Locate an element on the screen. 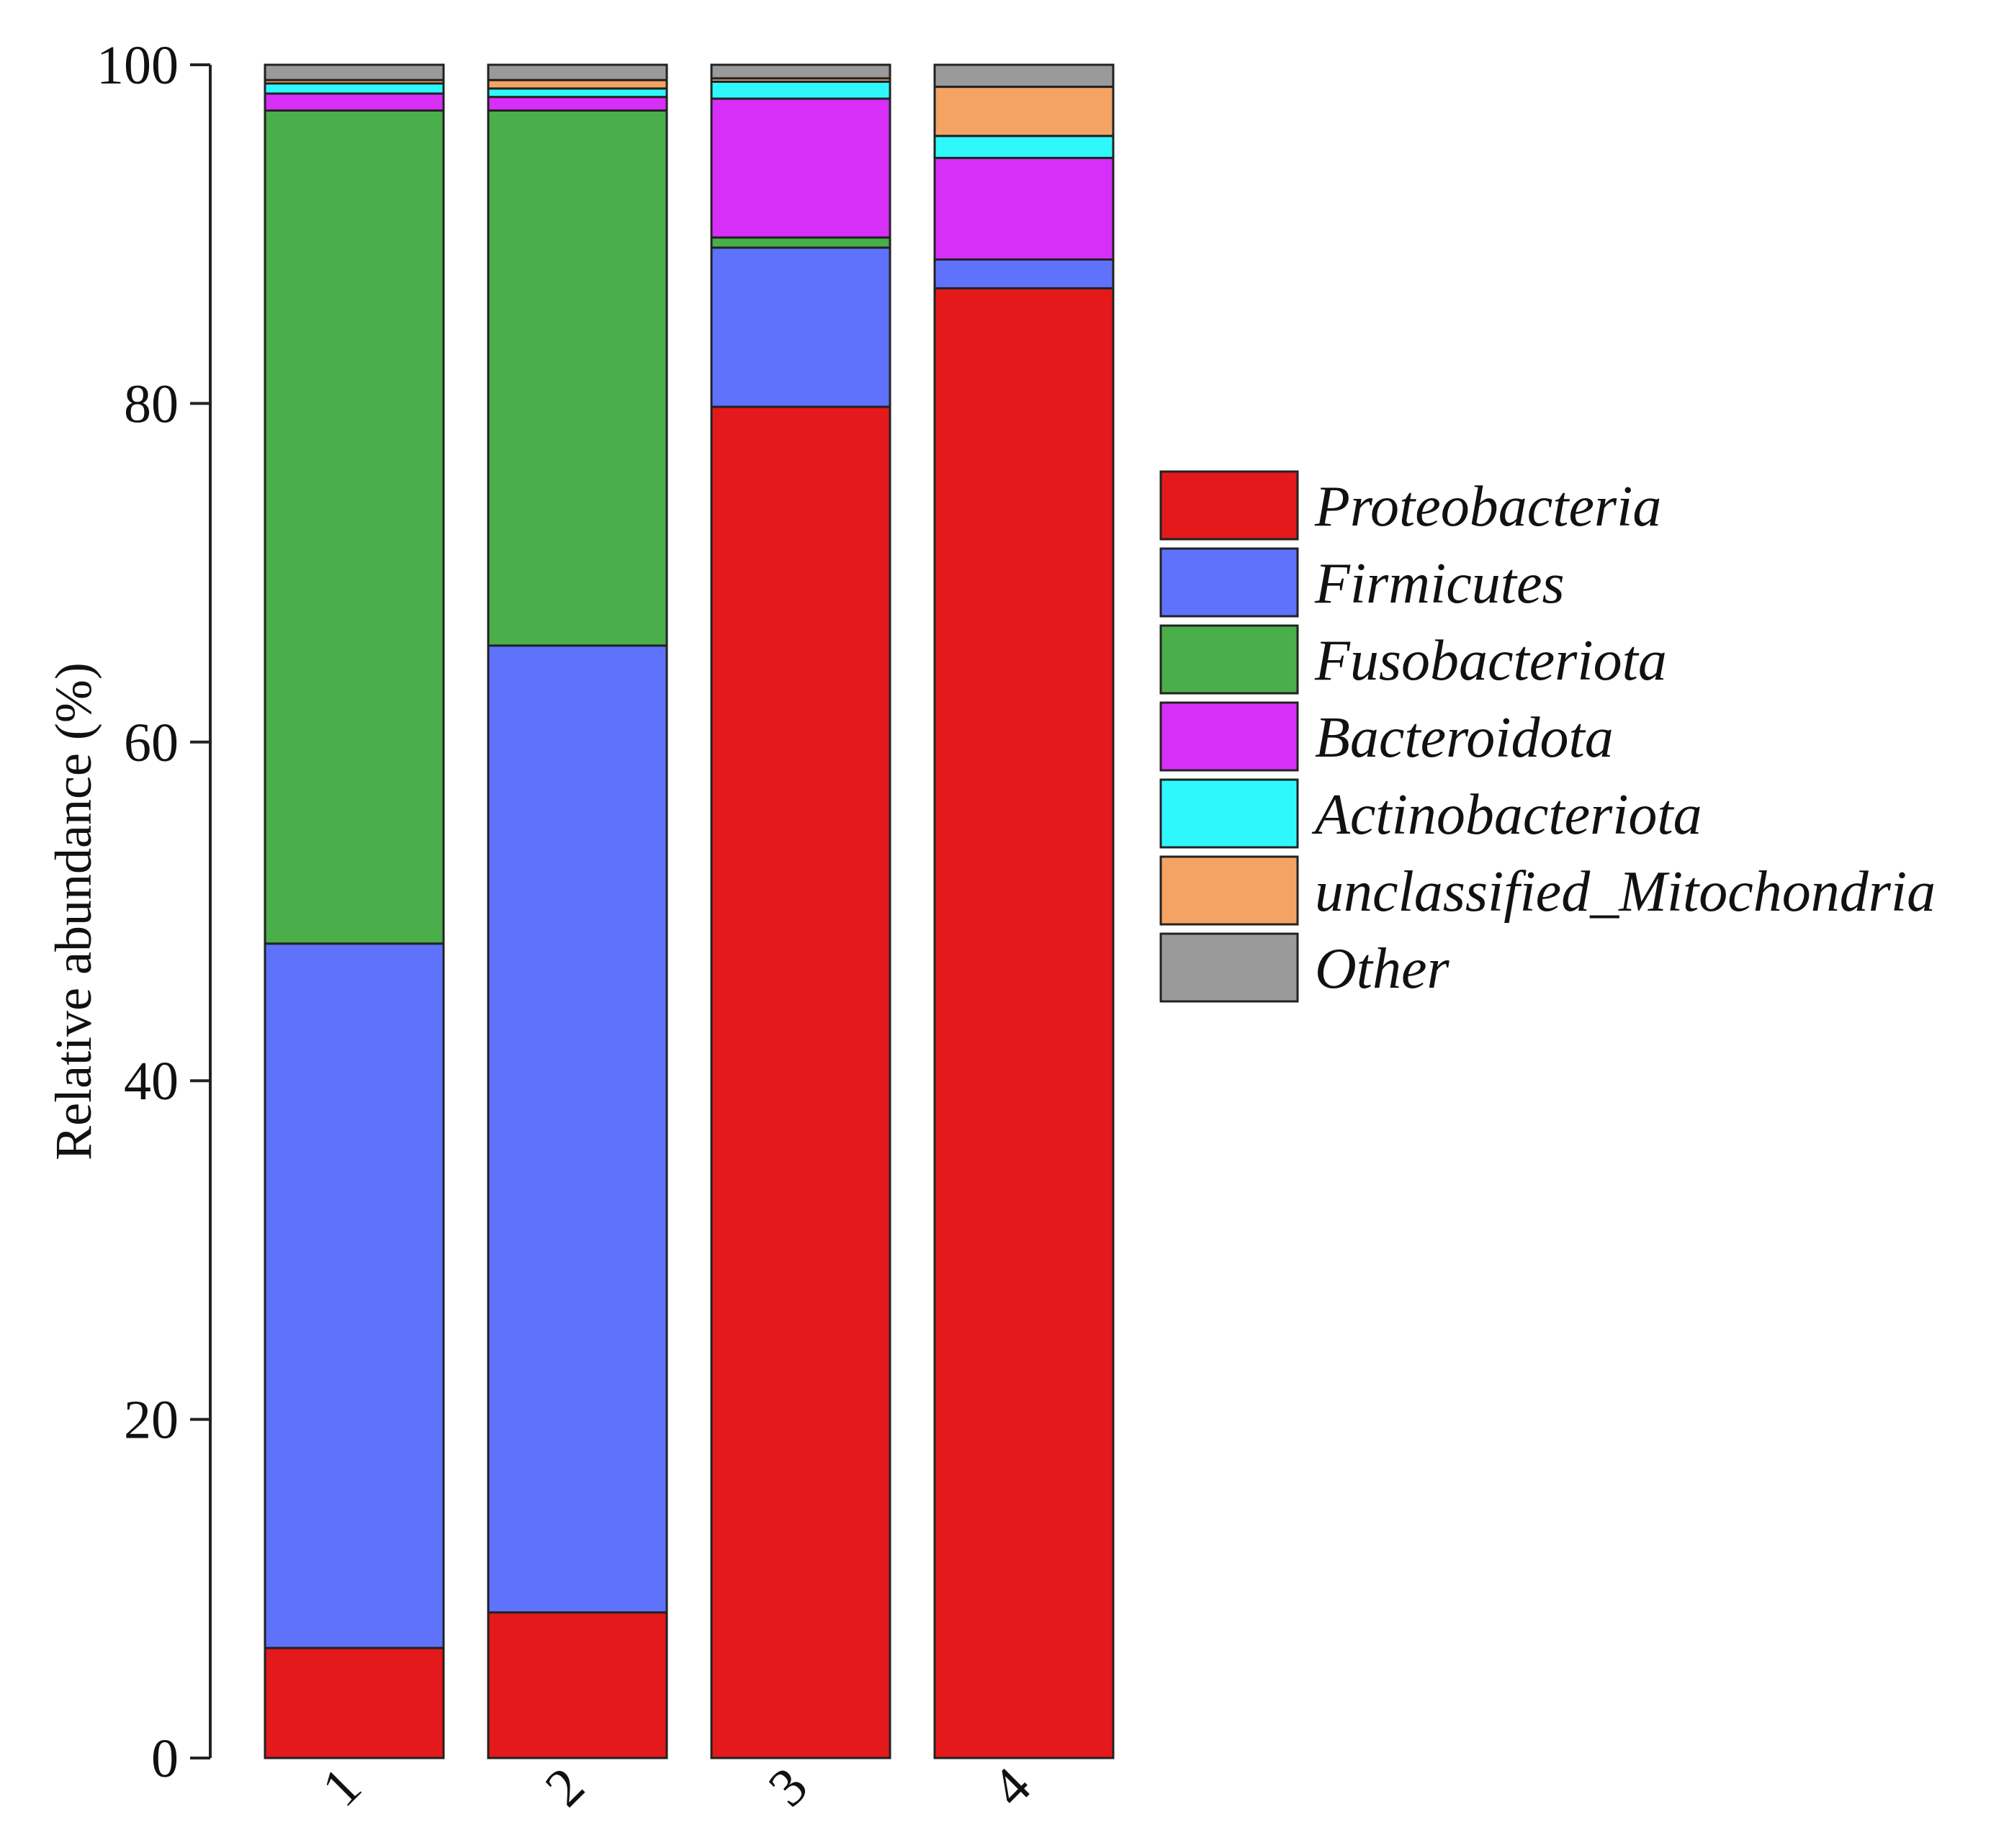  bar-segment-4-firmicutes is located at coordinates (1024, 273).